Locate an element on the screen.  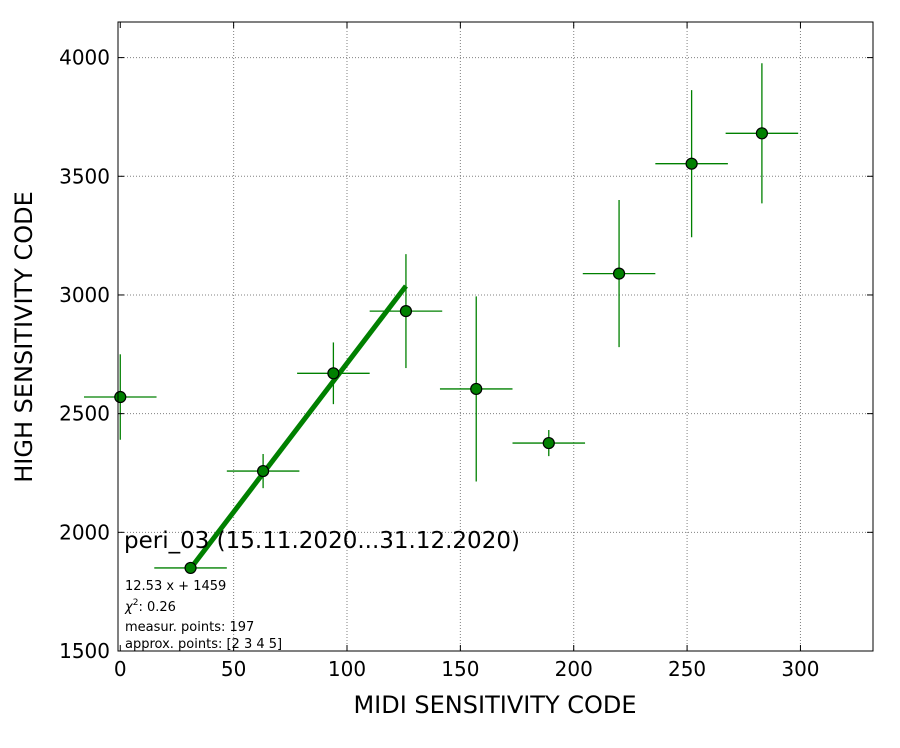
fit-line is located at coordinates (298, 427).